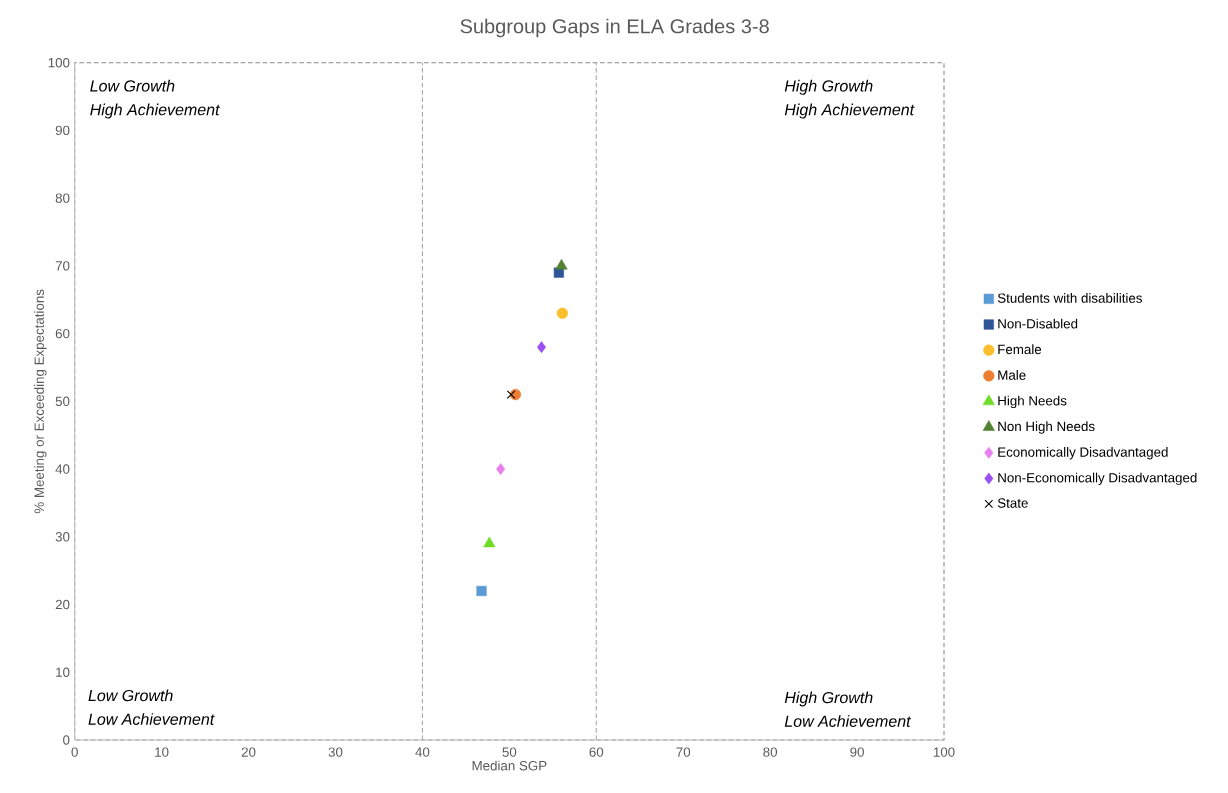  Describe the element at coordinates (422, 752) in the screenshot. I see `x-tick-label: 40` at that location.